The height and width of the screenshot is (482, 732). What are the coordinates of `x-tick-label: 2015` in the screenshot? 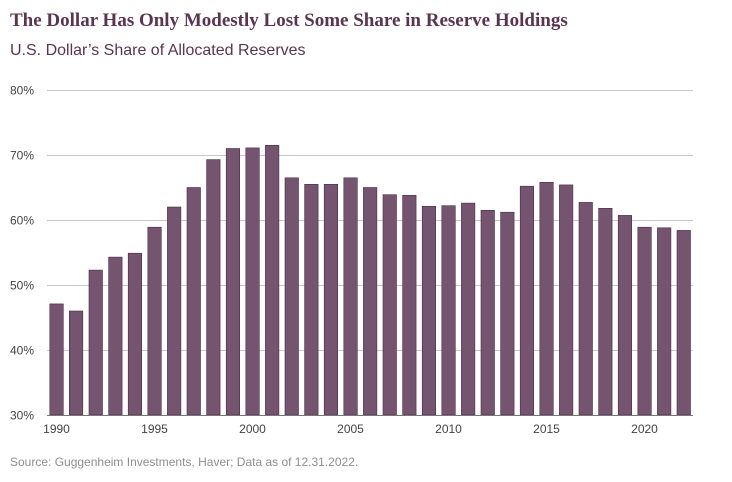 It's located at (546, 429).